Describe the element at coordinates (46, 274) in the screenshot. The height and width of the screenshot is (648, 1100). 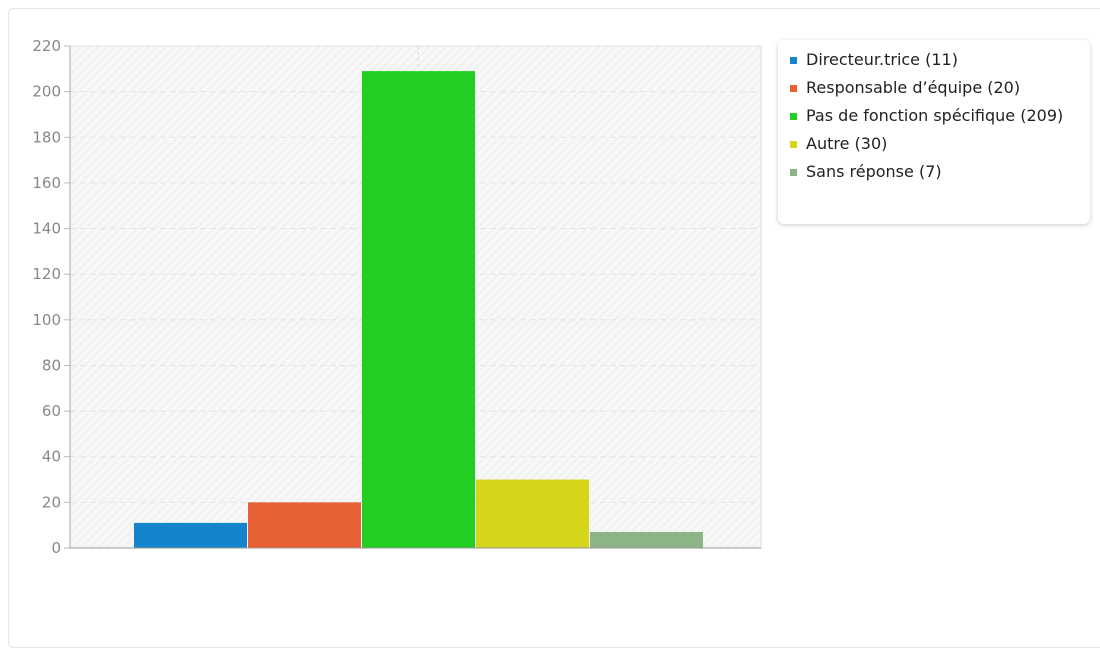
I see `y-tick-label: 120` at that location.